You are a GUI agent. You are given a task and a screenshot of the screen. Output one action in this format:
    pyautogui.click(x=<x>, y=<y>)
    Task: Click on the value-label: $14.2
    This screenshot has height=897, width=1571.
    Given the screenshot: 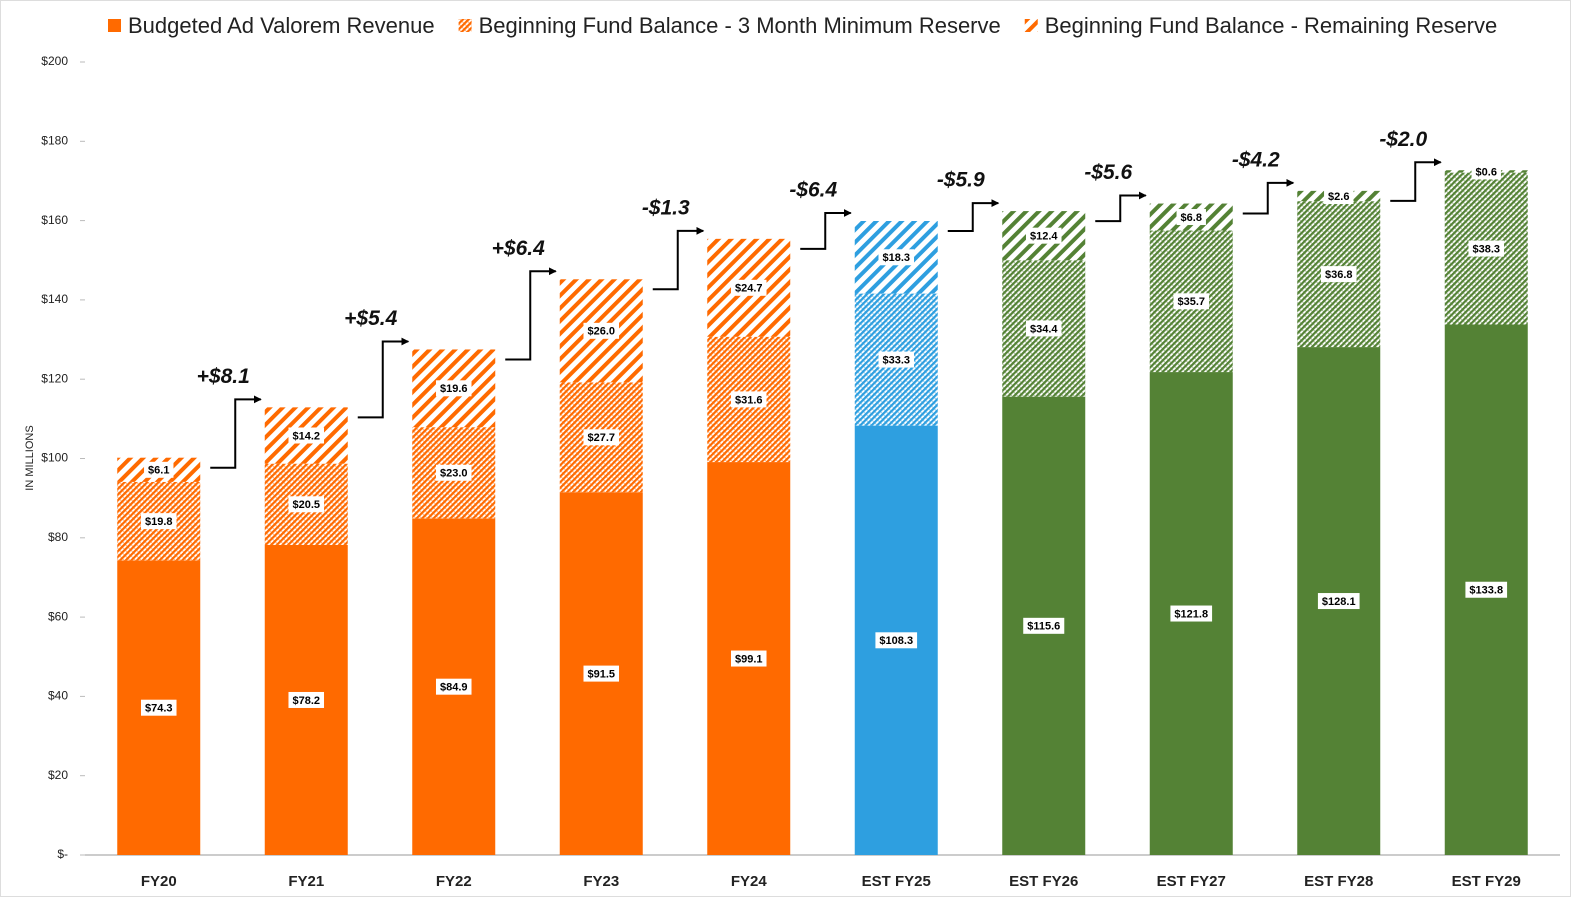 What is the action you would take?
    pyautogui.click(x=306, y=436)
    